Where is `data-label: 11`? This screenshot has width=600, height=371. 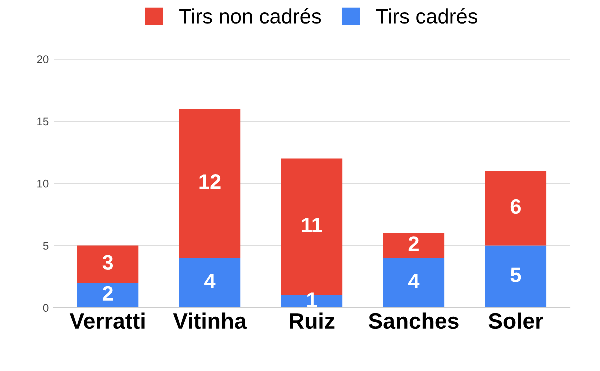
data-label: 11 is located at coordinates (312, 225).